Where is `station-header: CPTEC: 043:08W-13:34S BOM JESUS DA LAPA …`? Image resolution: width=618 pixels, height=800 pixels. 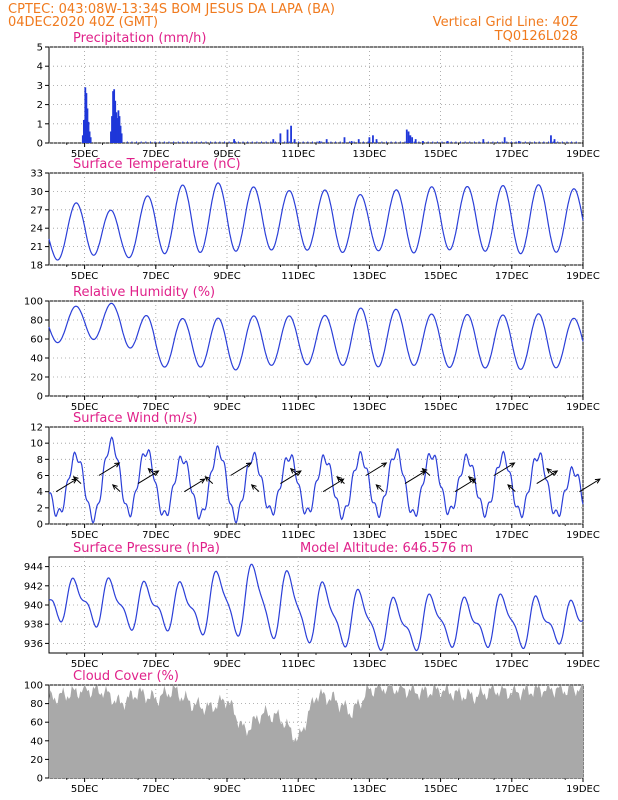 station-header: CPTEC: 043:08W-13:34S BOM JESUS DA LAPA … is located at coordinates (171, 9).